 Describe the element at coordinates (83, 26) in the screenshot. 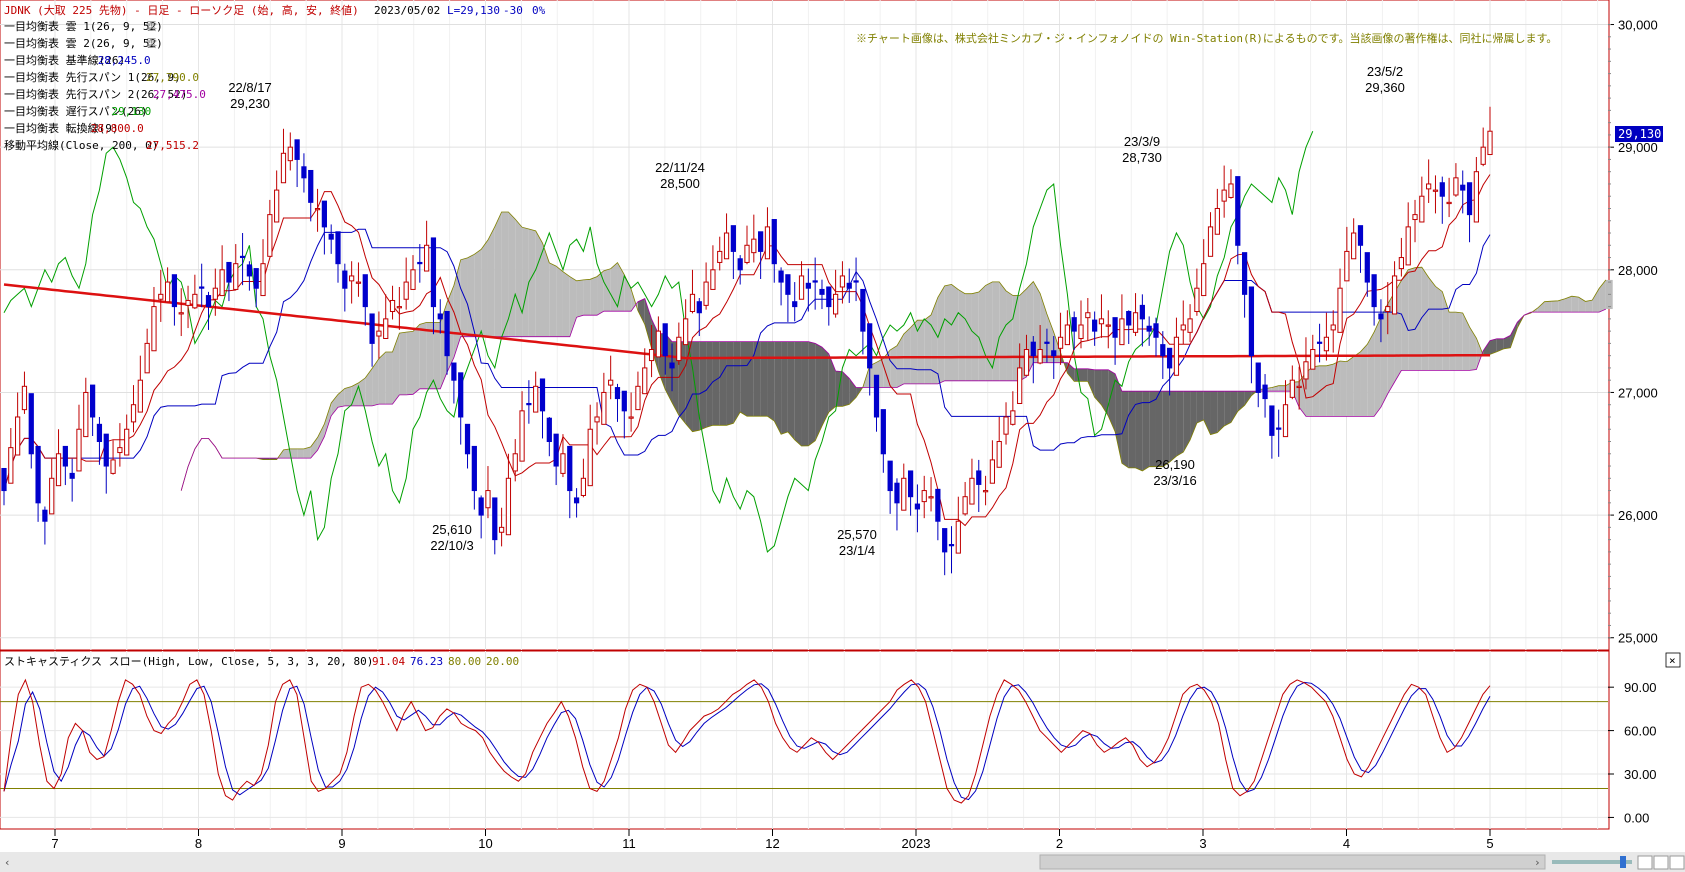

I see `legend-label: 一目均衡表 雲 1(26, 9, 52)` at that location.